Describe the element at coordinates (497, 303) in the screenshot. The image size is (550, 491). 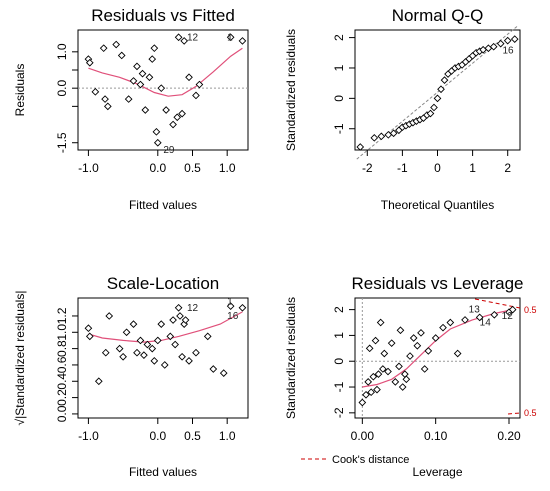
I see `cooks-distance-curve-upper` at that location.